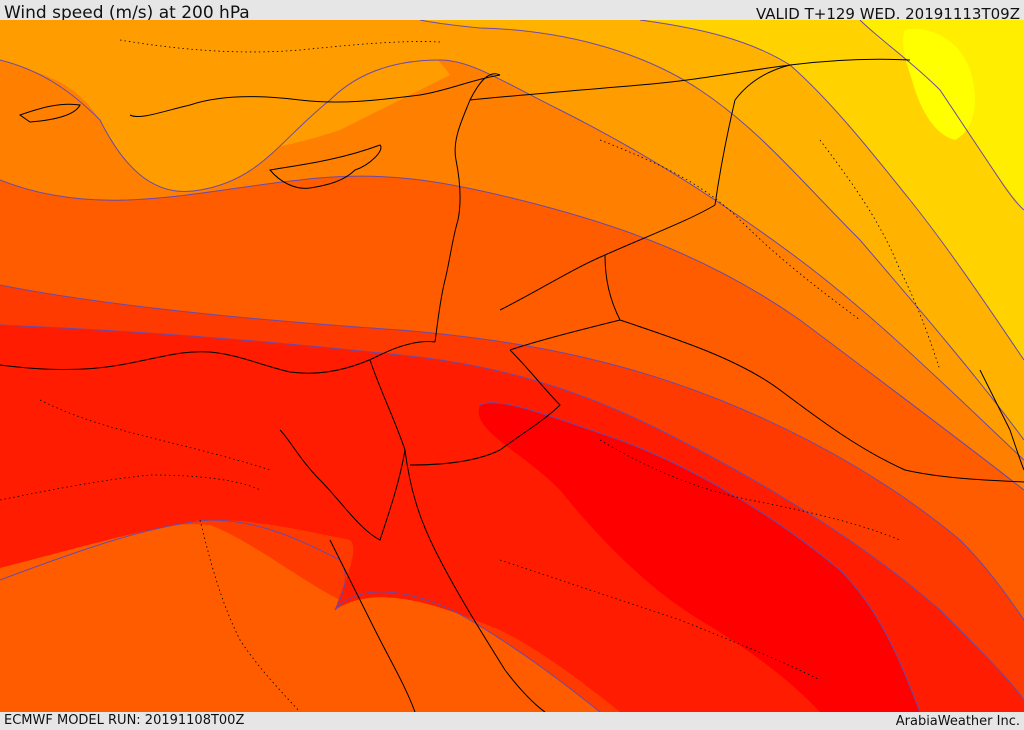 Image resolution: width=1024 pixels, height=730 pixels. What do you see at coordinates (938, 84) in the screenshot?
I see `band-bright-yellow` at bounding box center [938, 84].